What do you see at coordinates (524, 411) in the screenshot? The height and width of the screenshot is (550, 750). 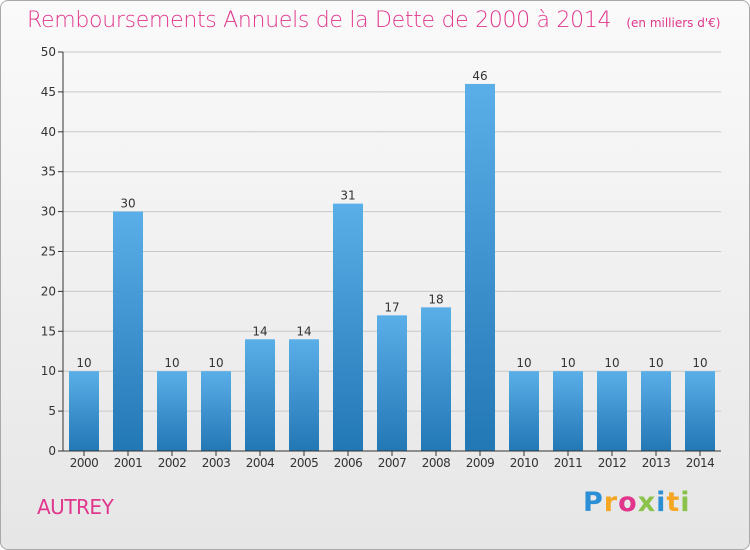 I see `bar-2010` at bounding box center [524, 411].